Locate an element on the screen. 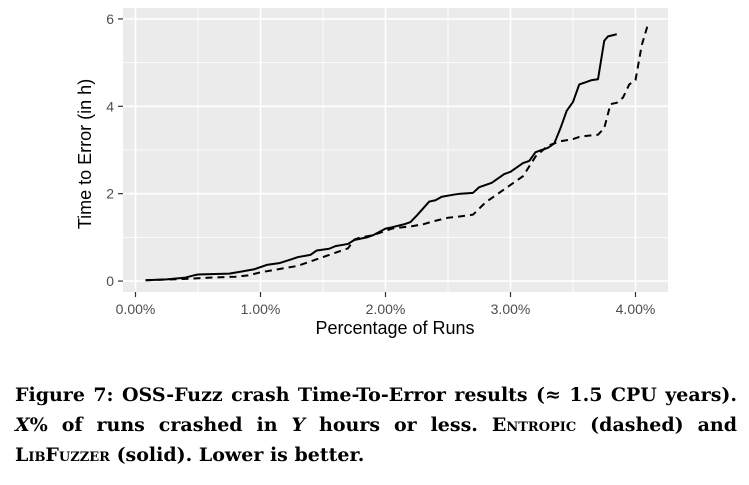 Image resolution: width=749 pixels, height=485 pixels. caption-text-d: (dashed) and is located at coordinates (656, 425).